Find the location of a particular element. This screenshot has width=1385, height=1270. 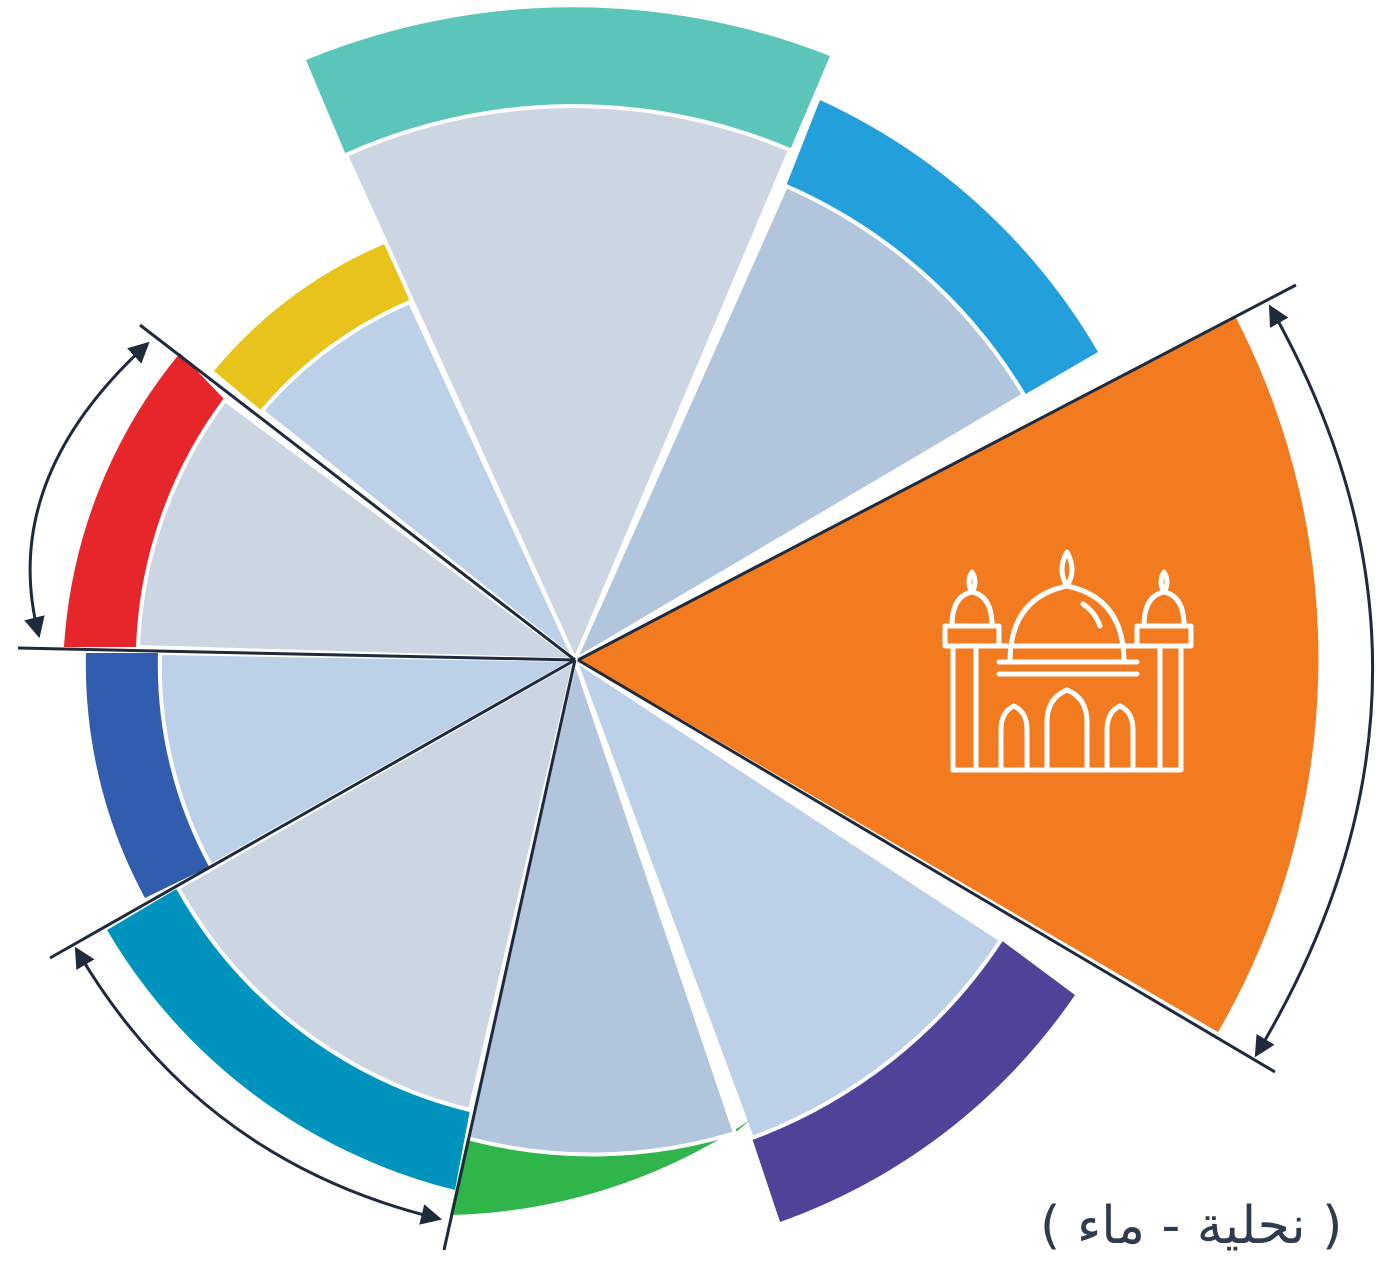

segment-blue-ring is located at coordinates (942, 247).